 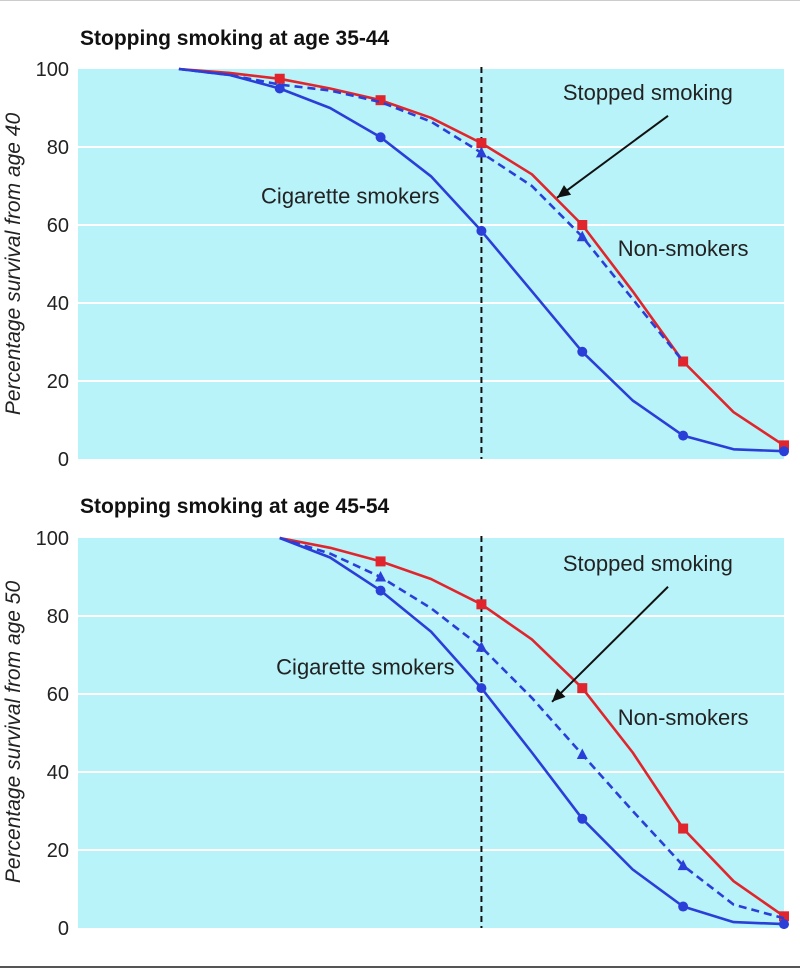 What do you see at coordinates (13, 732) in the screenshot?
I see `y-axis-label: Percentage survival from age 50` at bounding box center [13, 732].